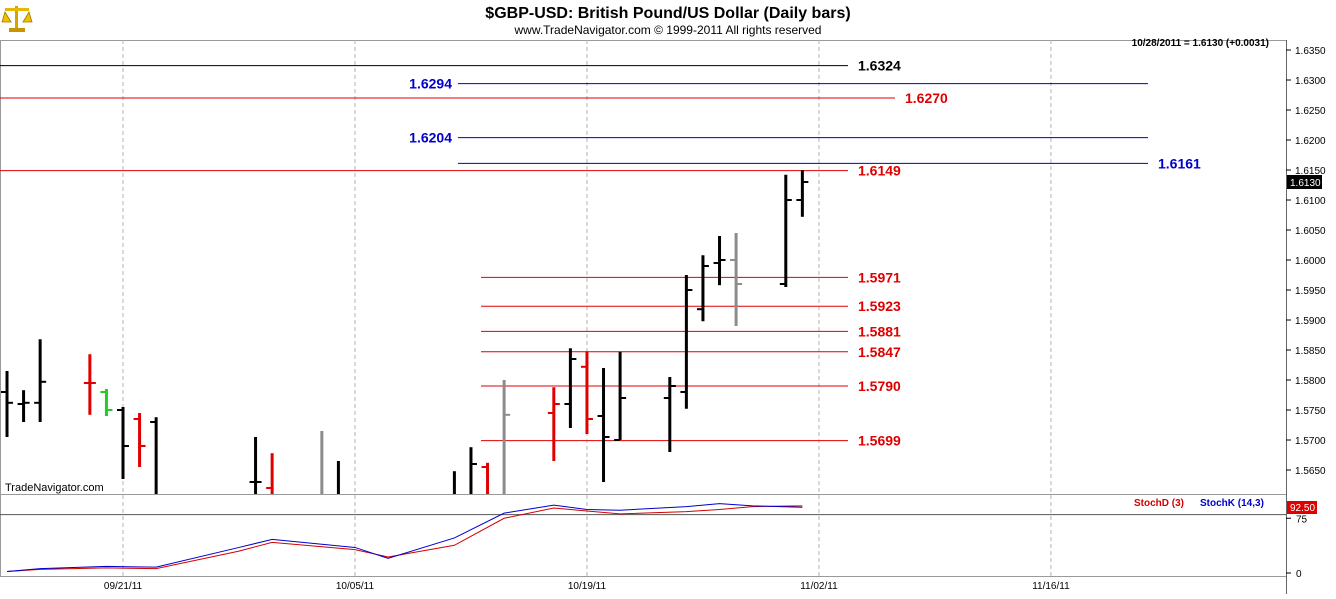 This screenshot has width=1336, height=599. I want to click on y-tick-label: 1.6000, so click(1310, 261).